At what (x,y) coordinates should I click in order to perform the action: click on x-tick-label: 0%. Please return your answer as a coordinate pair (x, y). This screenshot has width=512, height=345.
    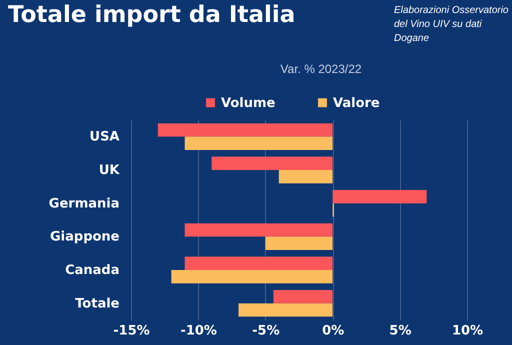
    Looking at the image, I should click on (333, 331).